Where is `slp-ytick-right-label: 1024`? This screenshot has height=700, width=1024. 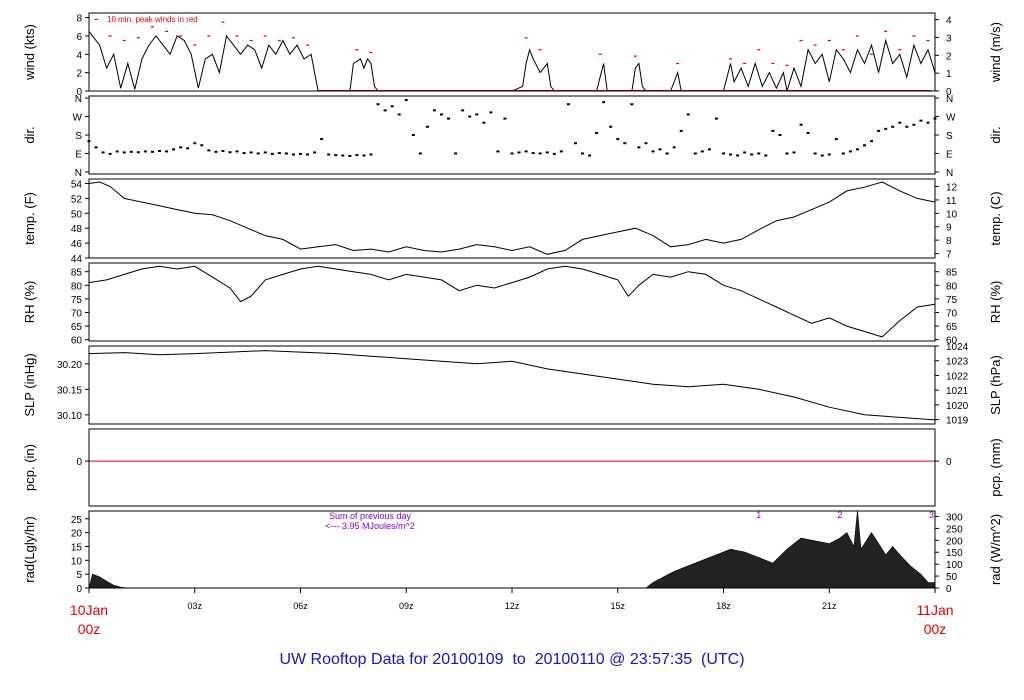 slp-ytick-right-label: 1024 is located at coordinates (957, 347).